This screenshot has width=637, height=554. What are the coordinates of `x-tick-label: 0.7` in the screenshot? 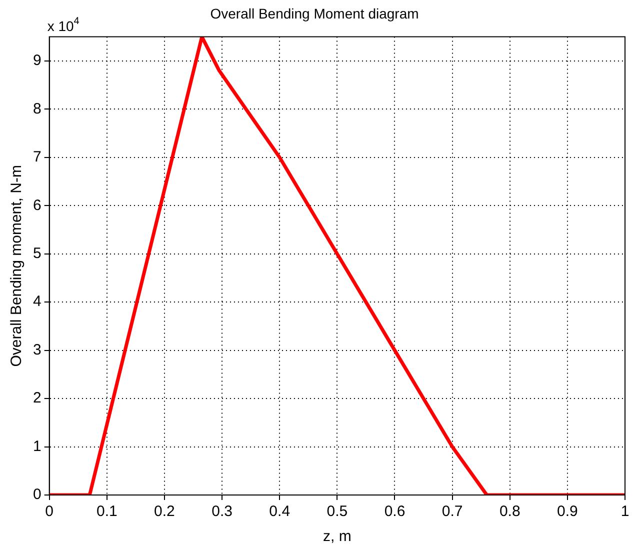 It's located at (452, 511).